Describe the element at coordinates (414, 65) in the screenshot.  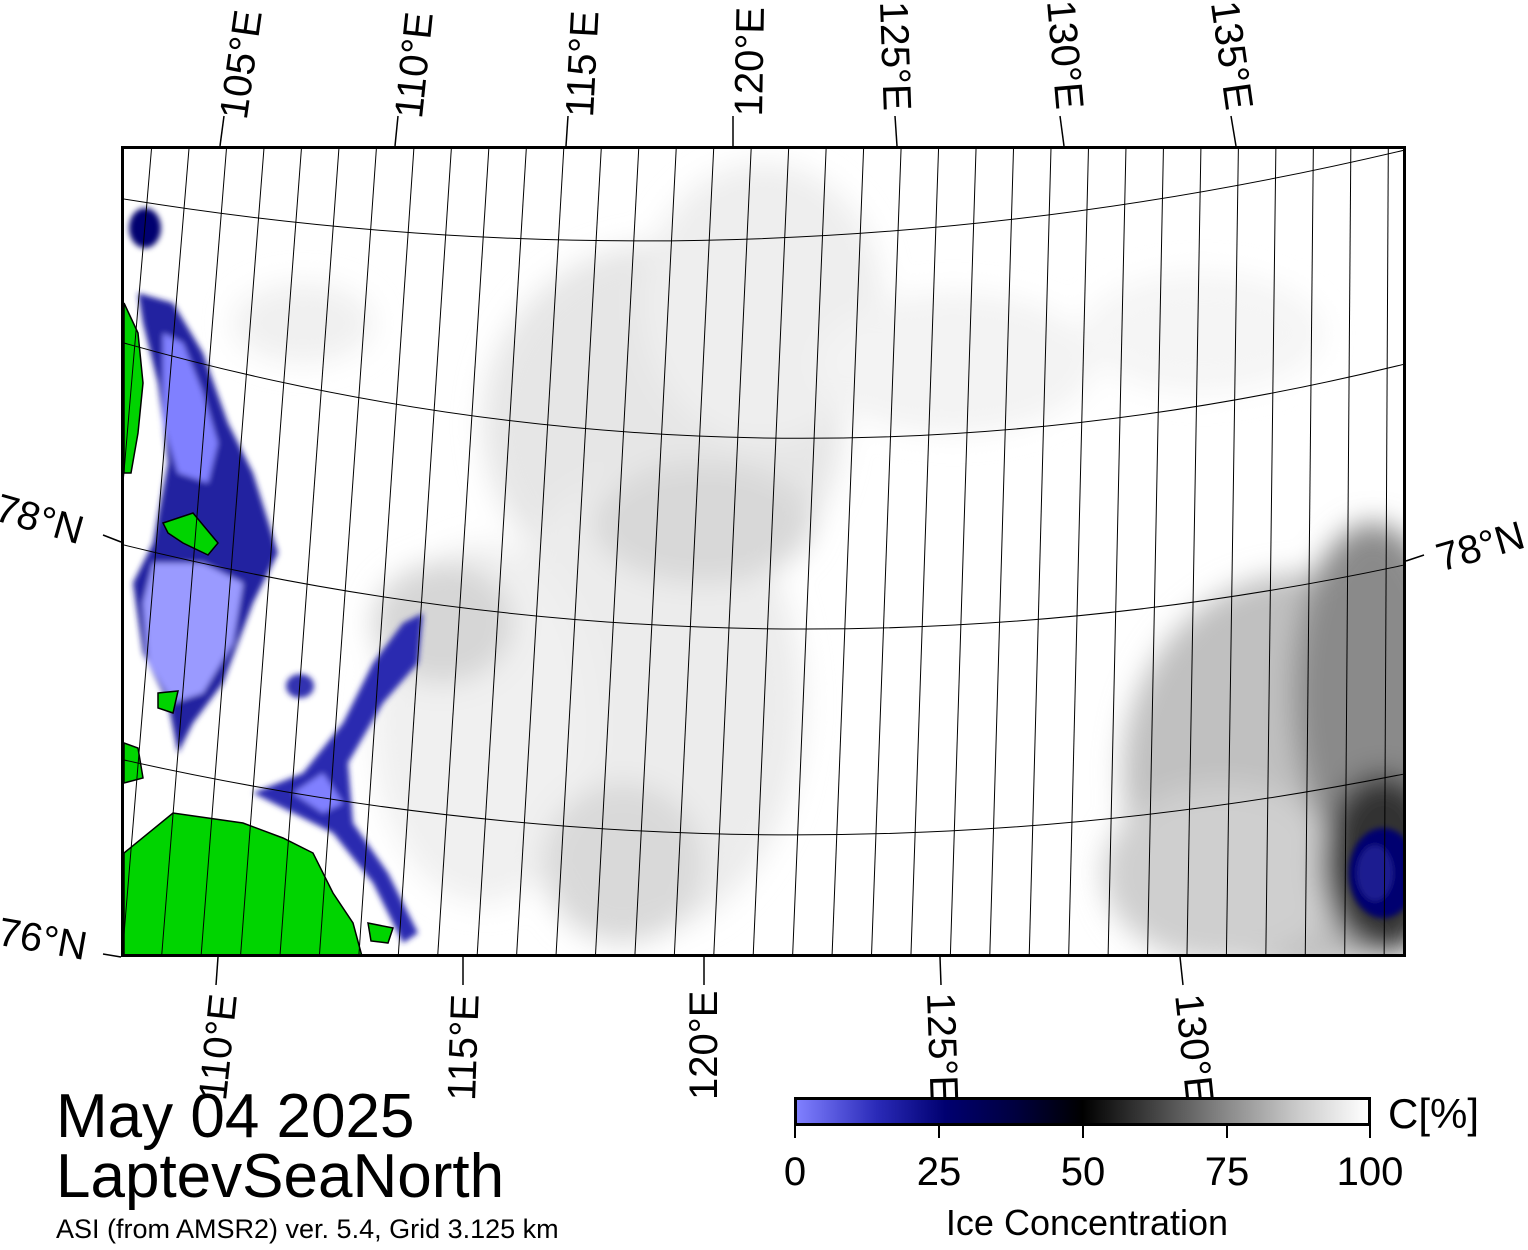
I see `lon-label-top-110: 110°E` at that location.